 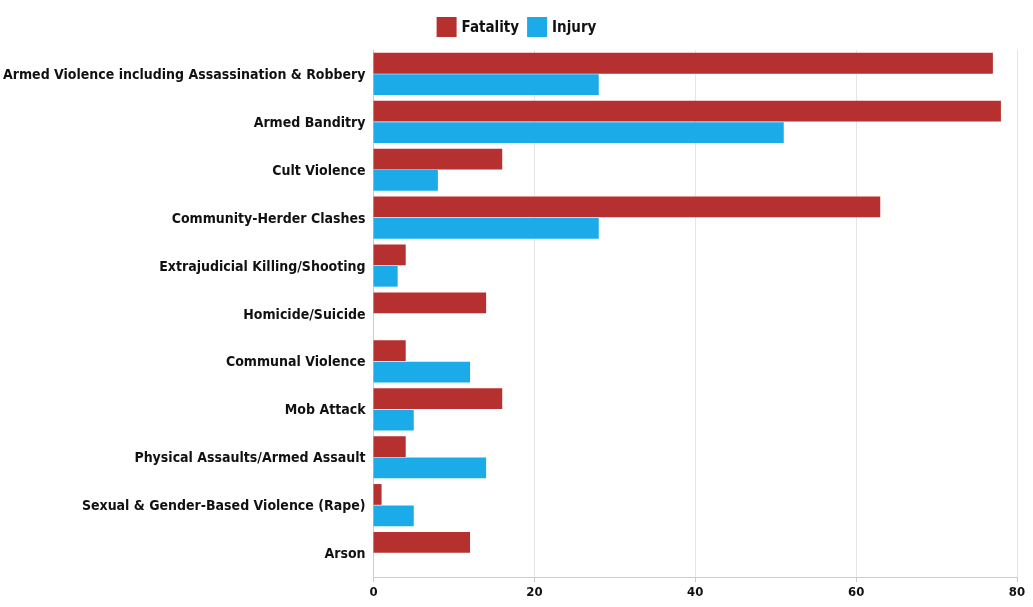 What do you see at coordinates (1017, 591) in the screenshot?
I see `x-tick-label: 80` at bounding box center [1017, 591].